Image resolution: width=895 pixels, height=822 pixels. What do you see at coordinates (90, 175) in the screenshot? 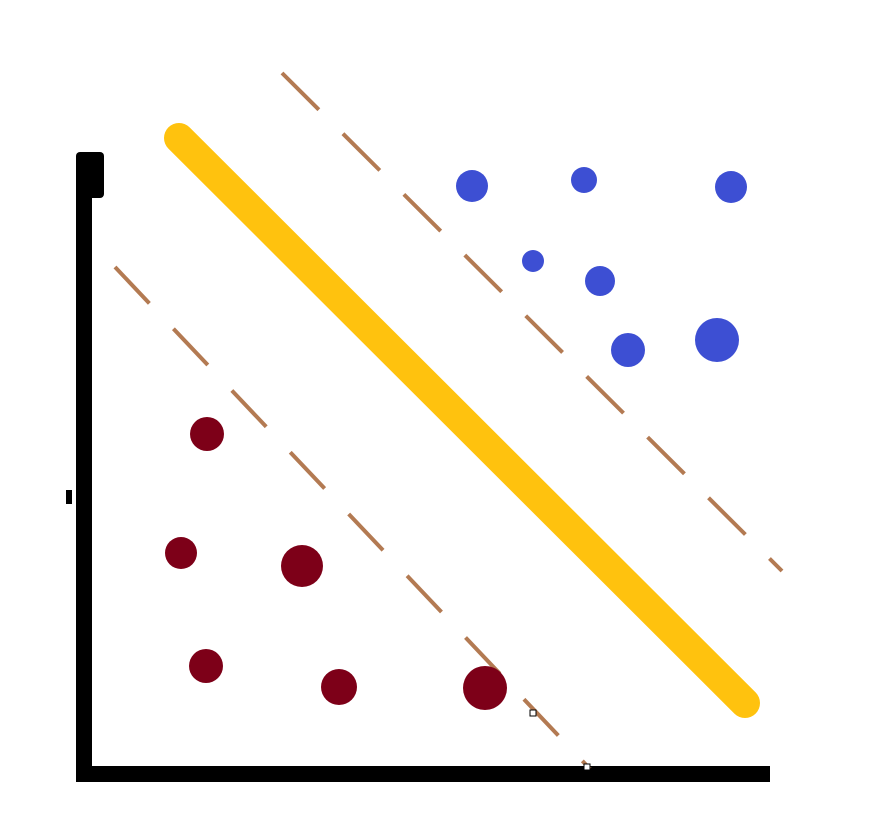
I see `y-axis-top-cap` at bounding box center [90, 175].